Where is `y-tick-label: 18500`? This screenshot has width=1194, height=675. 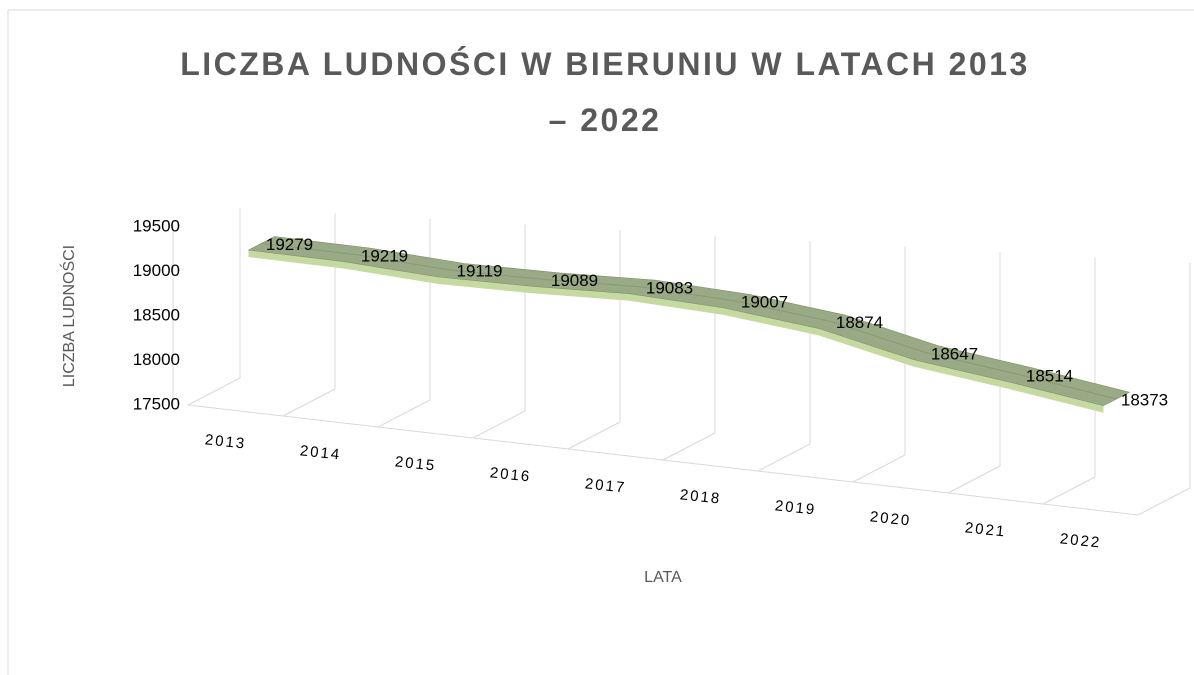
y-tick-label: 18500 is located at coordinates (156, 314).